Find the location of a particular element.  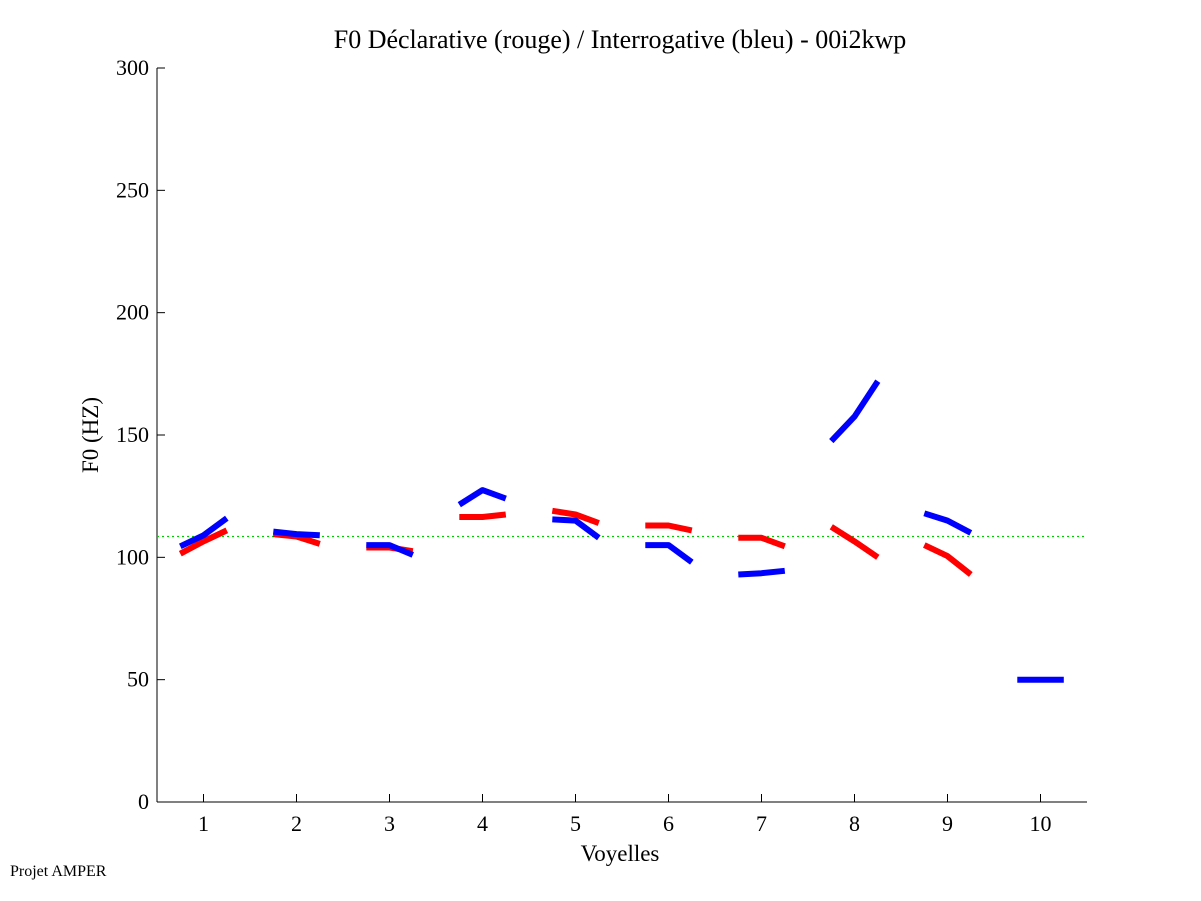

x-tick-label-2: 2 is located at coordinates (296, 823).